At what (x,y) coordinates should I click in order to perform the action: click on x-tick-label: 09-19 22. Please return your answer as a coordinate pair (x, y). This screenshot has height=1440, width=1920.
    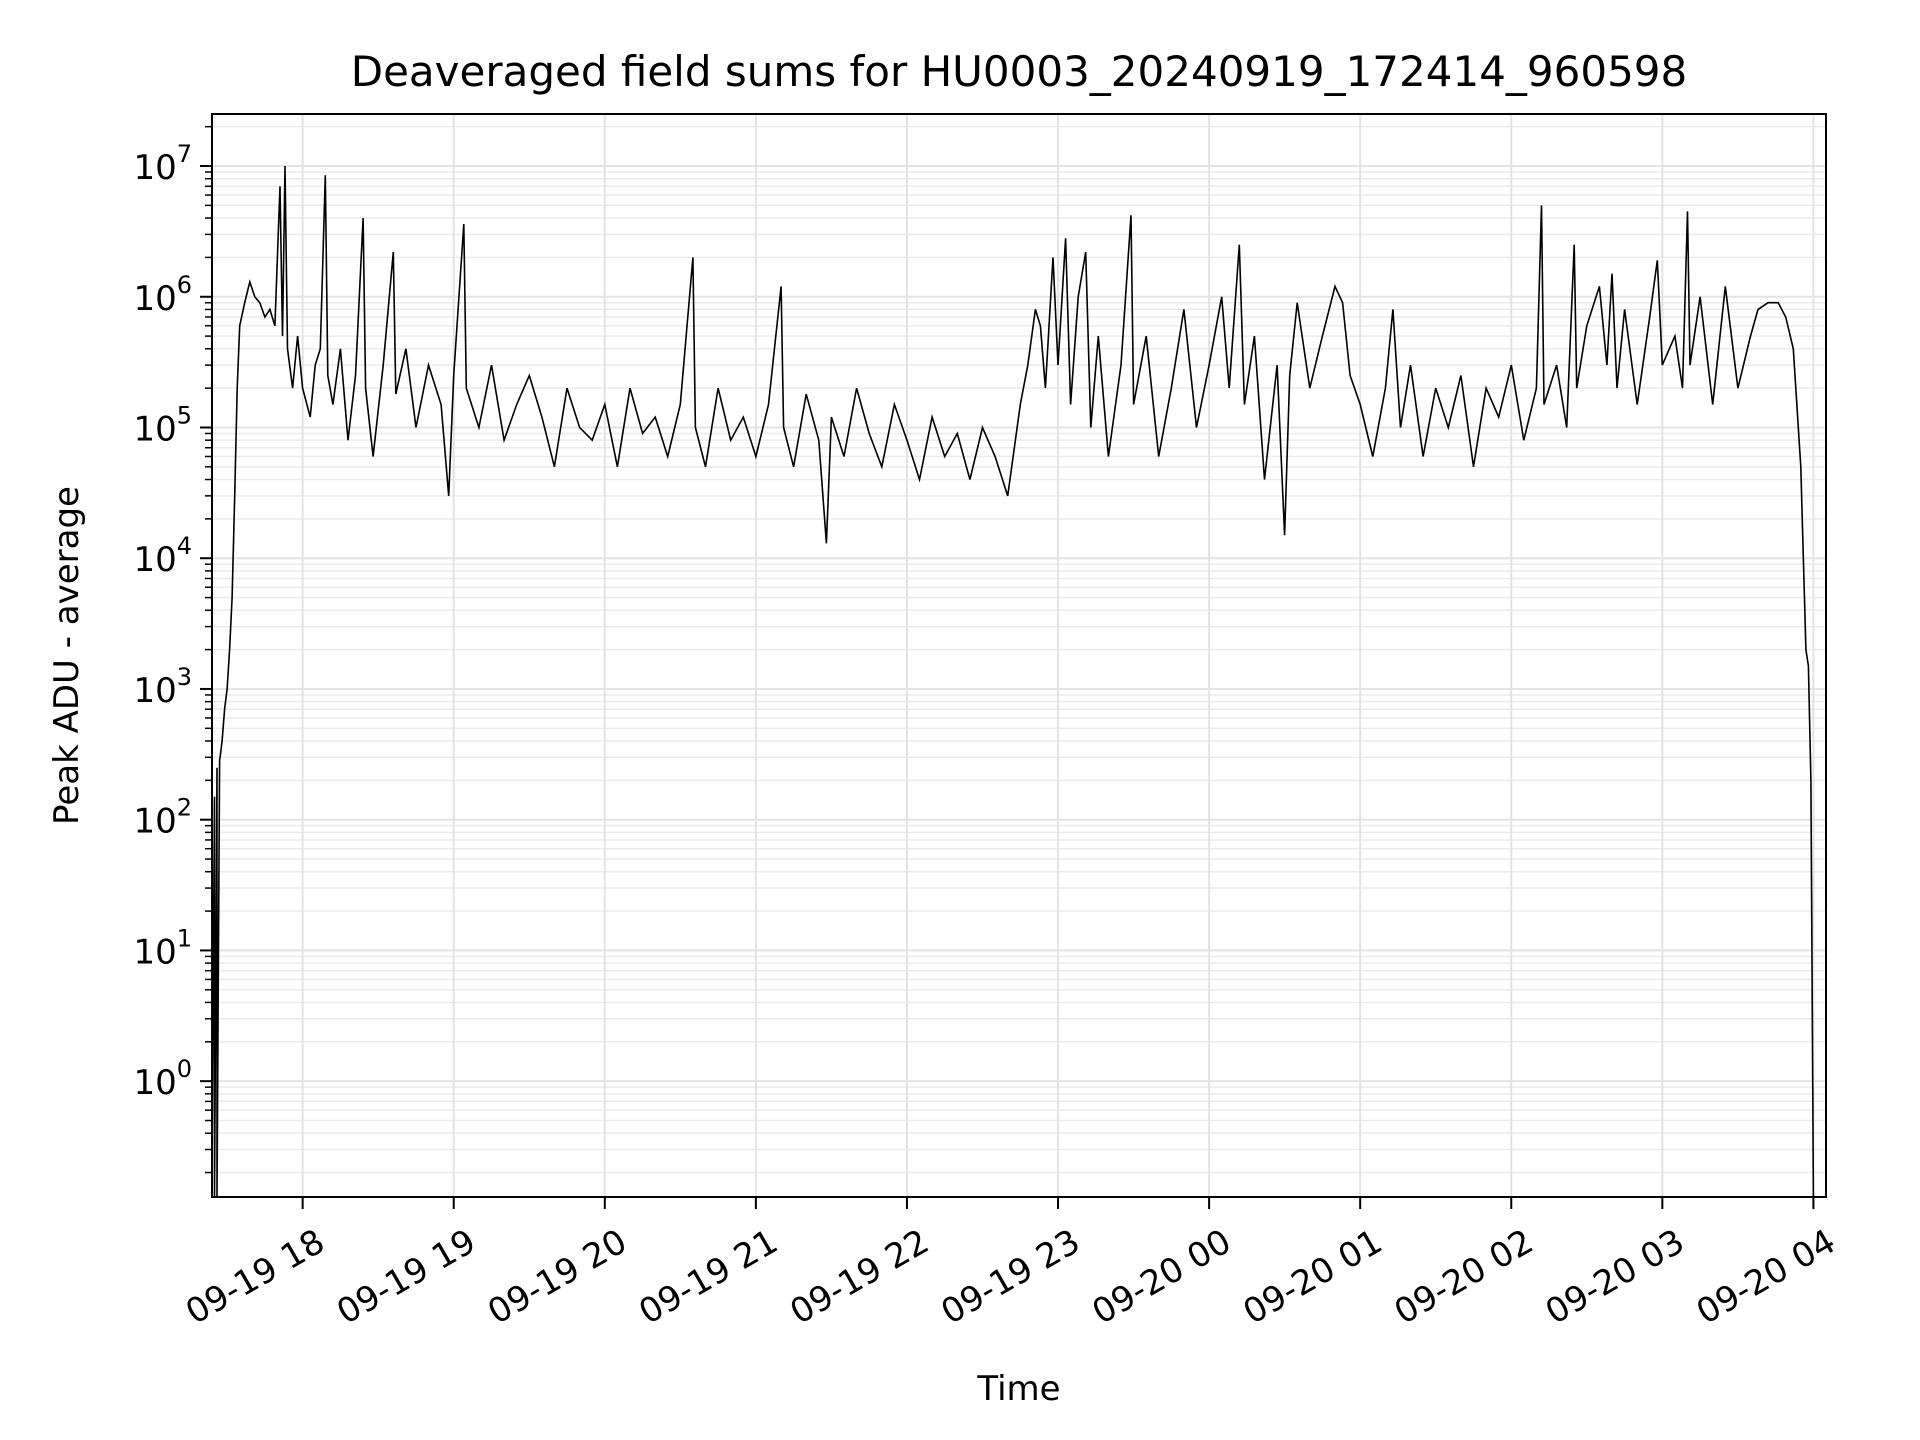
    Looking at the image, I should click on (859, 1277).